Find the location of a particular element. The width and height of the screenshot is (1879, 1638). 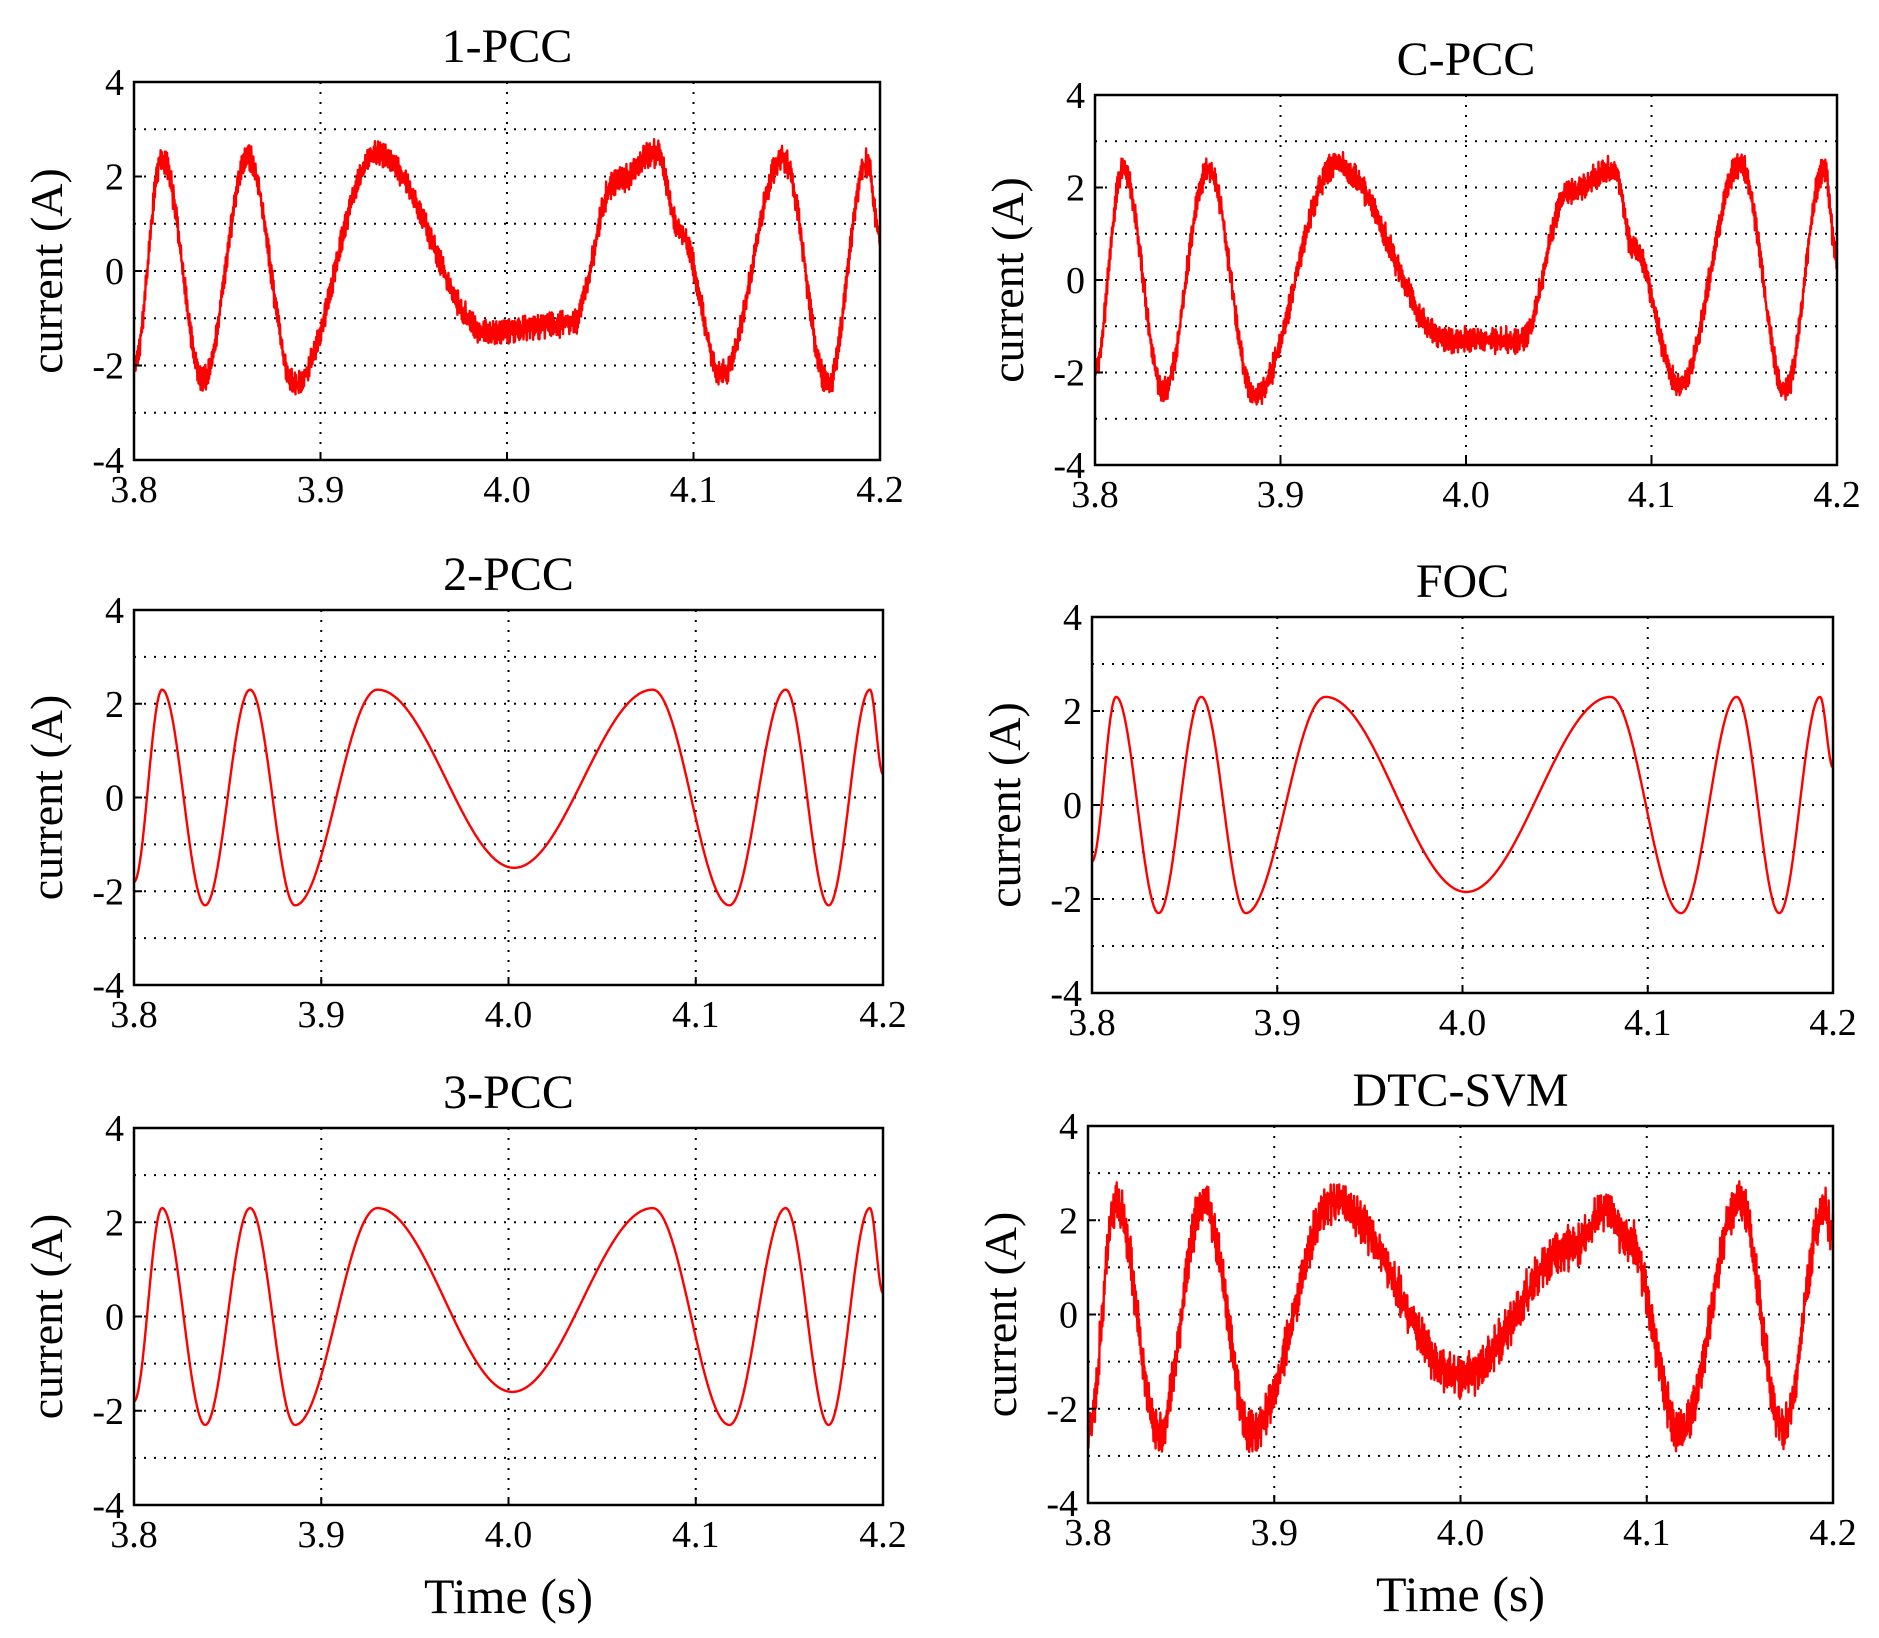

chart-title: 1-PCC is located at coordinates (507, 46).